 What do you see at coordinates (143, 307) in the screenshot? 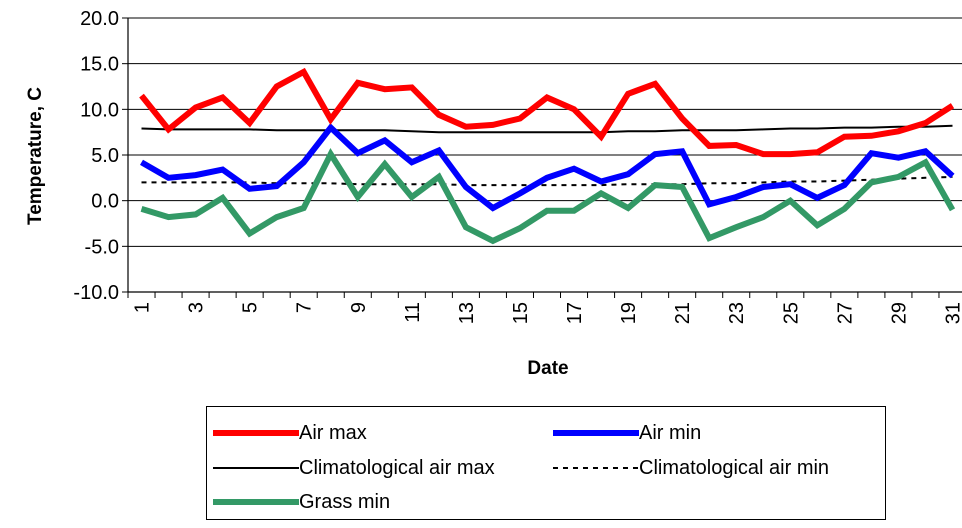
I see `x-tick-label: 1` at bounding box center [143, 307].